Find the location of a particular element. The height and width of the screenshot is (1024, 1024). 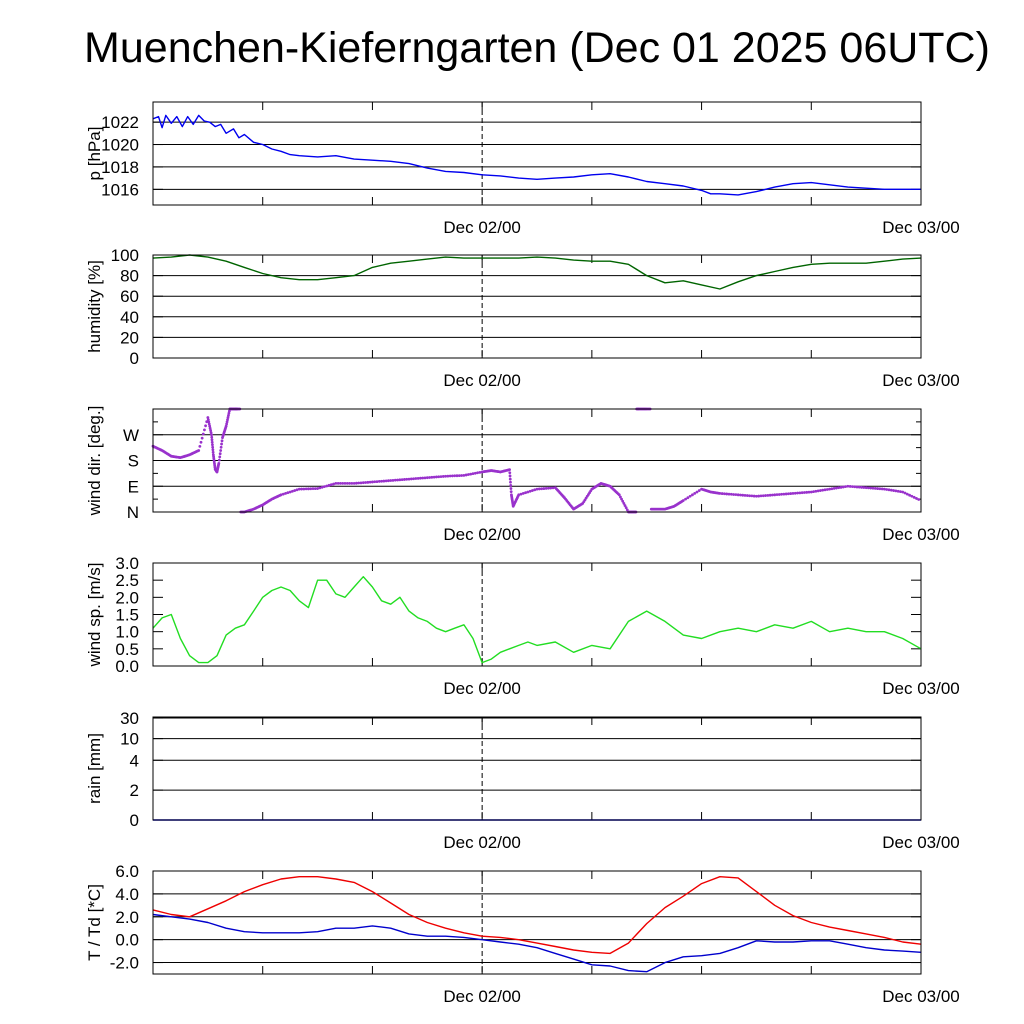

y-axis-label: wind sp. [m/s] is located at coordinates (94, 615).